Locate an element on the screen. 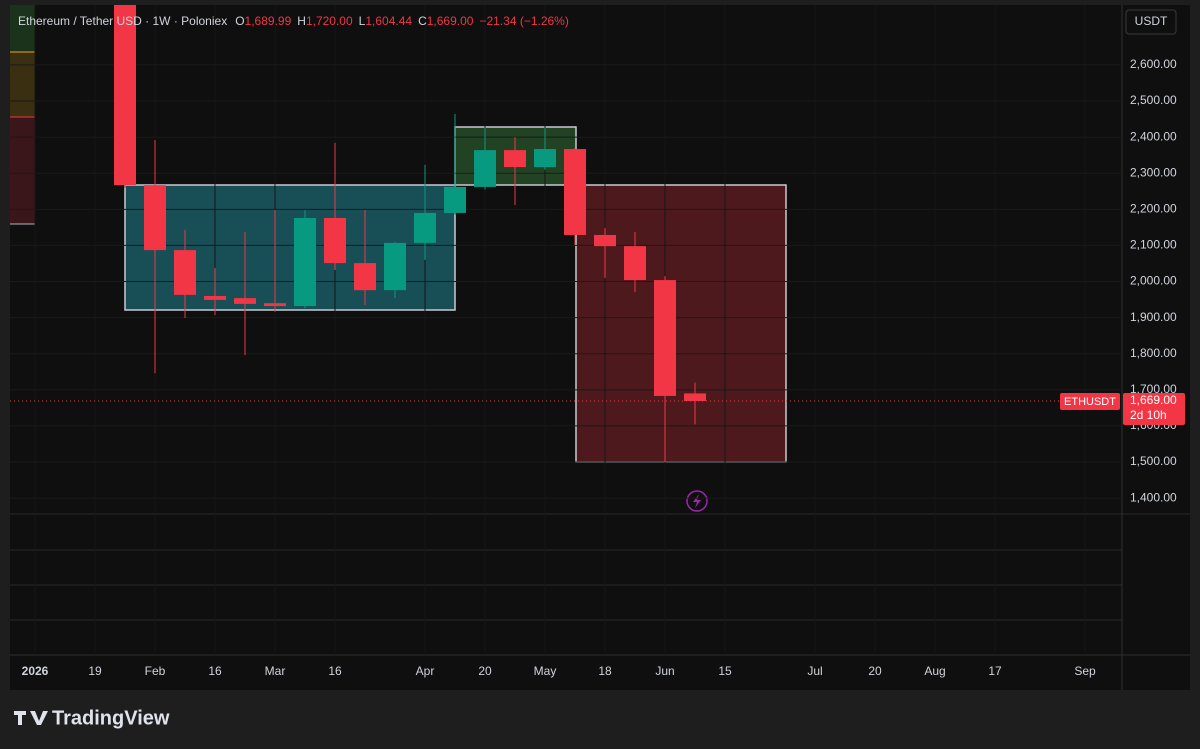 This screenshot has width=1200, height=749. symbol-tag is located at coordinates (1090, 402).